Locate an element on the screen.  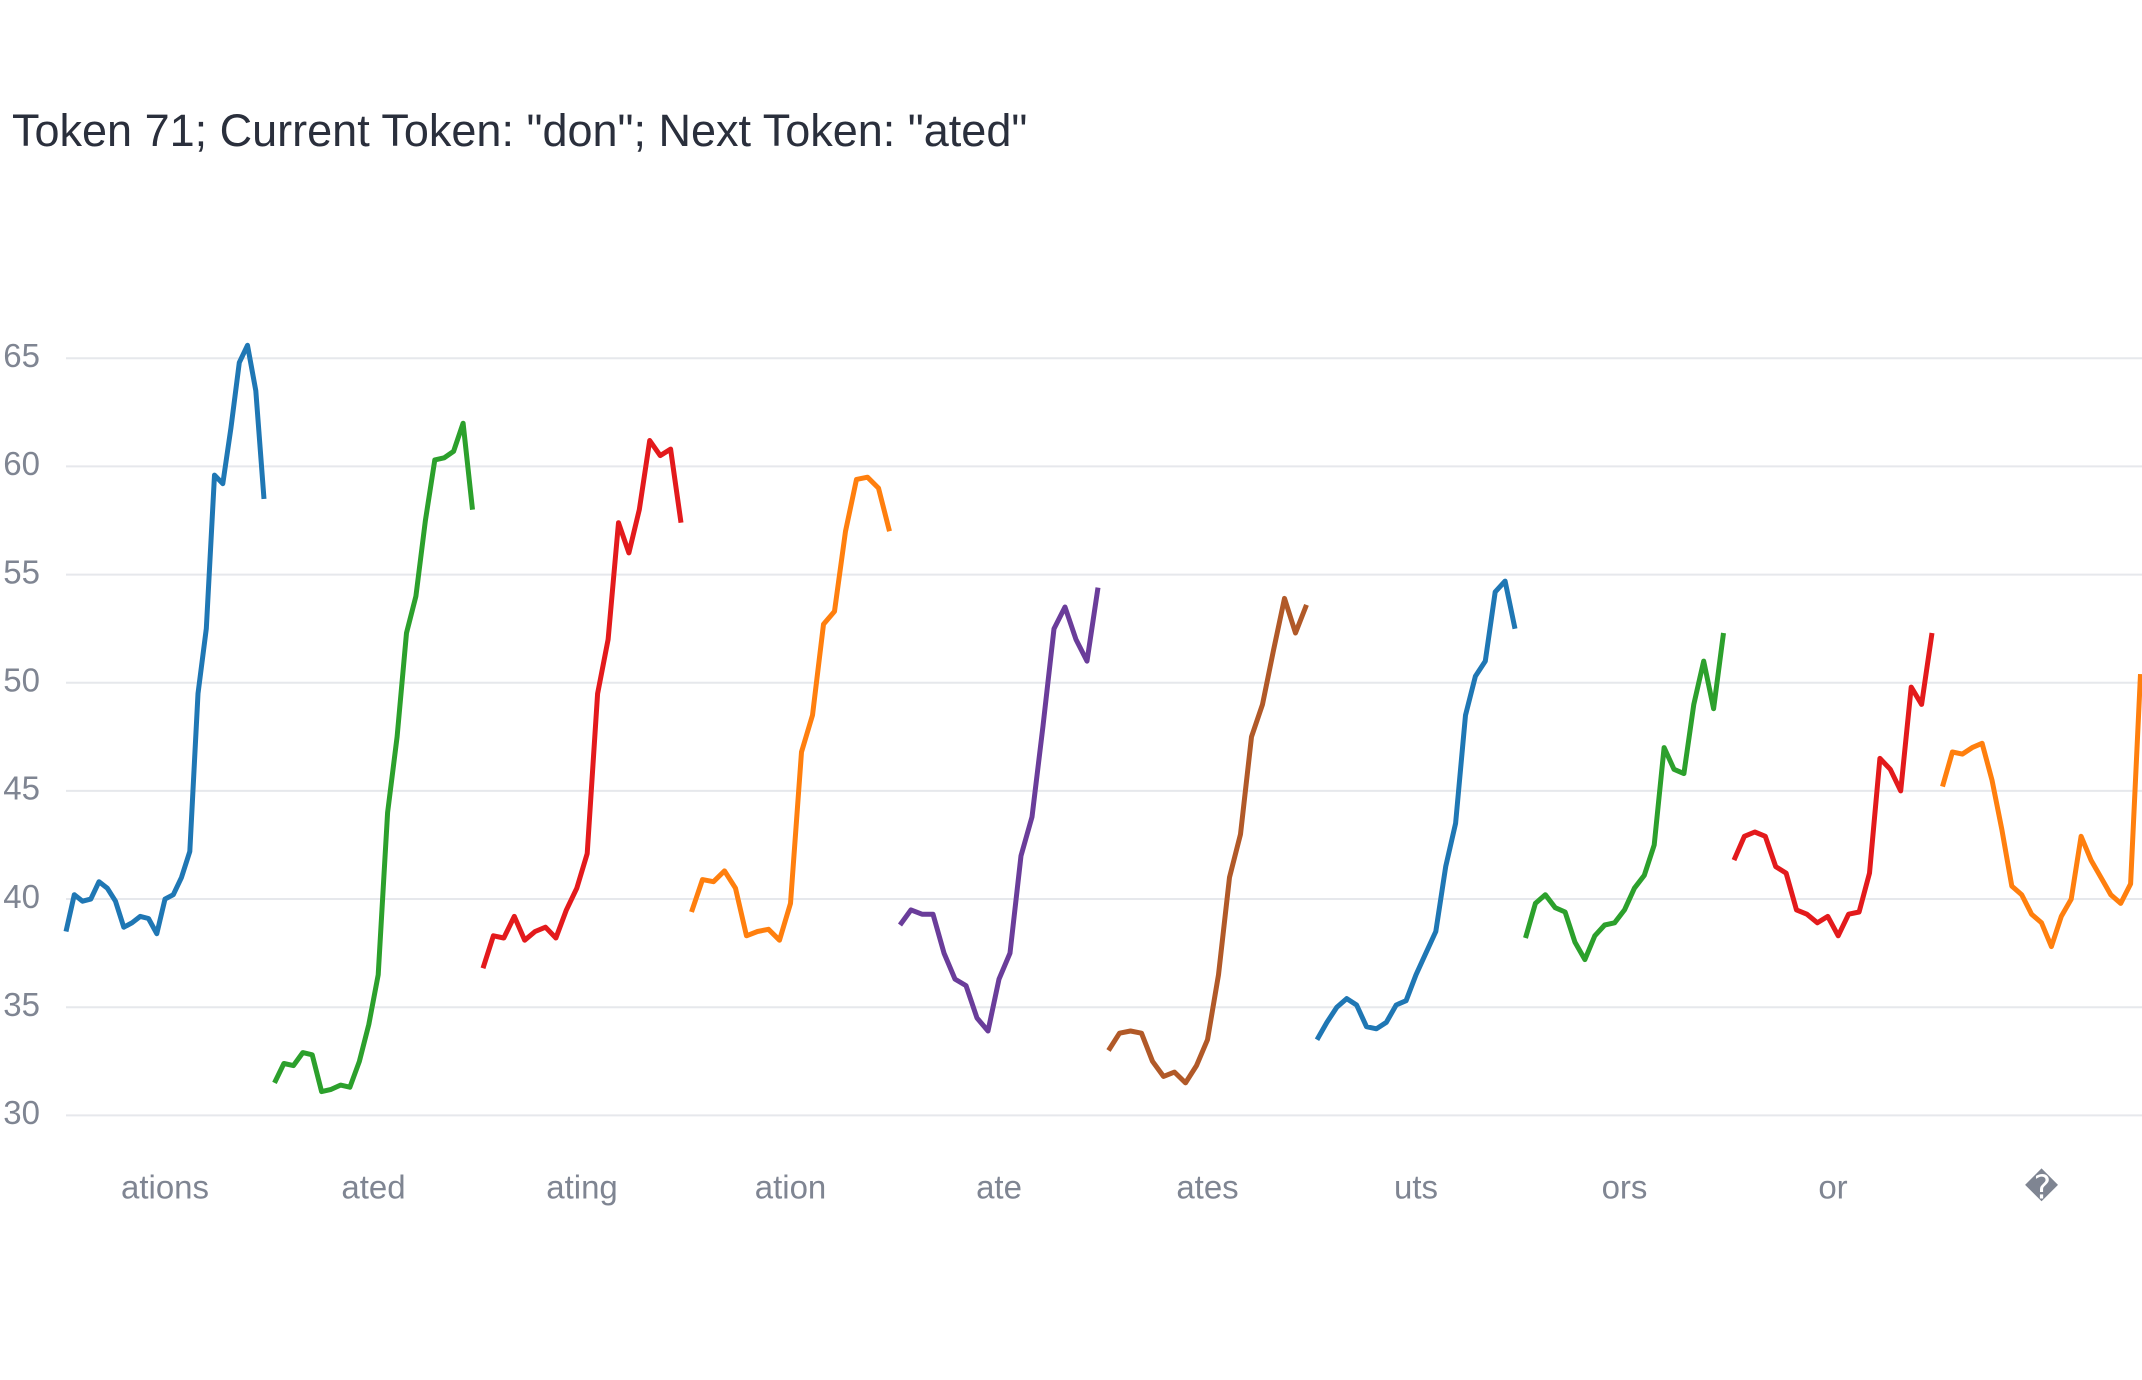
y-tick-label: 40 is located at coordinates (21, 896).